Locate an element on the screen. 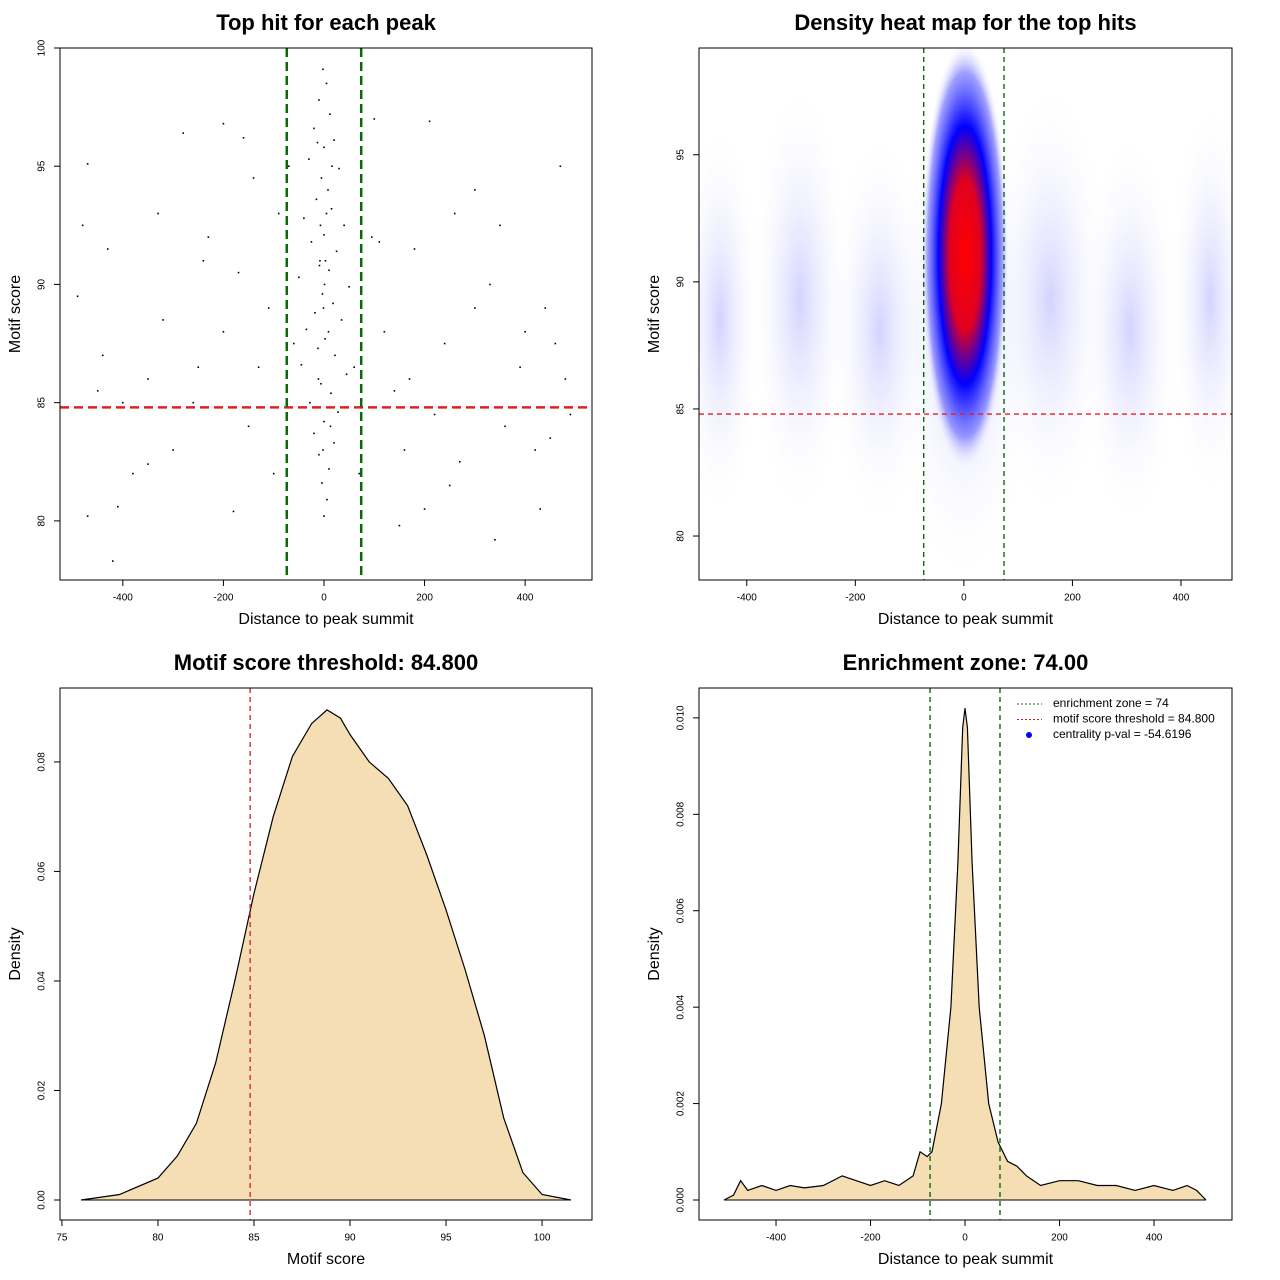  x-tick-label: 100 is located at coordinates (542, 1238).